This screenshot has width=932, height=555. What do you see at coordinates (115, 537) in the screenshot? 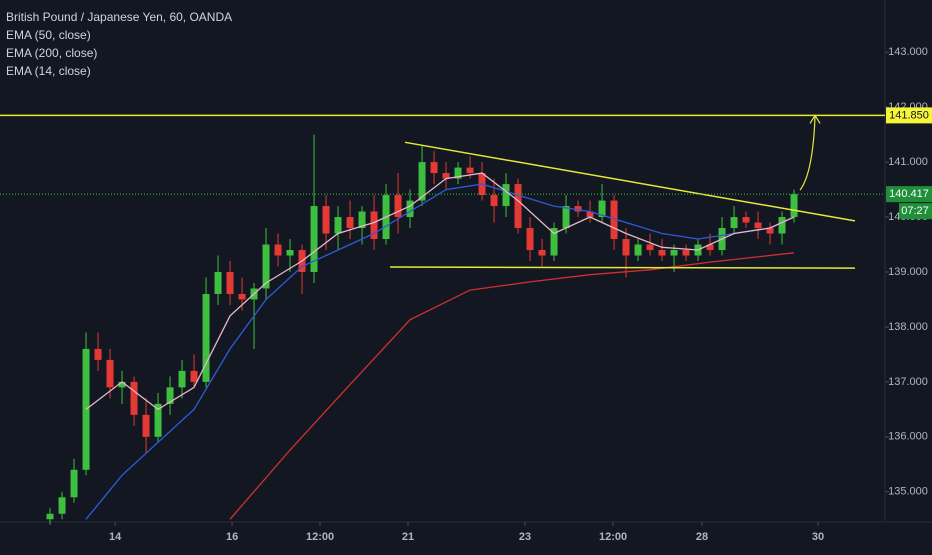
I see `x-tick-label: 14` at bounding box center [115, 537].